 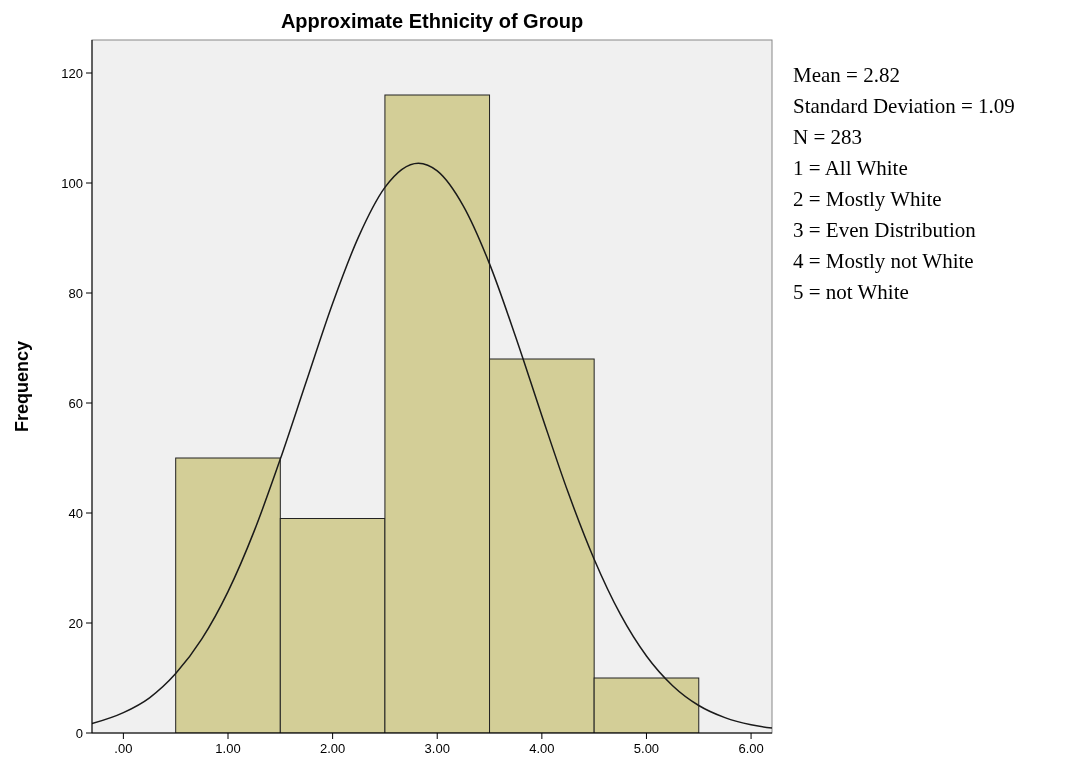 What do you see at coordinates (850, 168) in the screenshot?
I see `text: 1 = All White` at bounding box center [850, 168].